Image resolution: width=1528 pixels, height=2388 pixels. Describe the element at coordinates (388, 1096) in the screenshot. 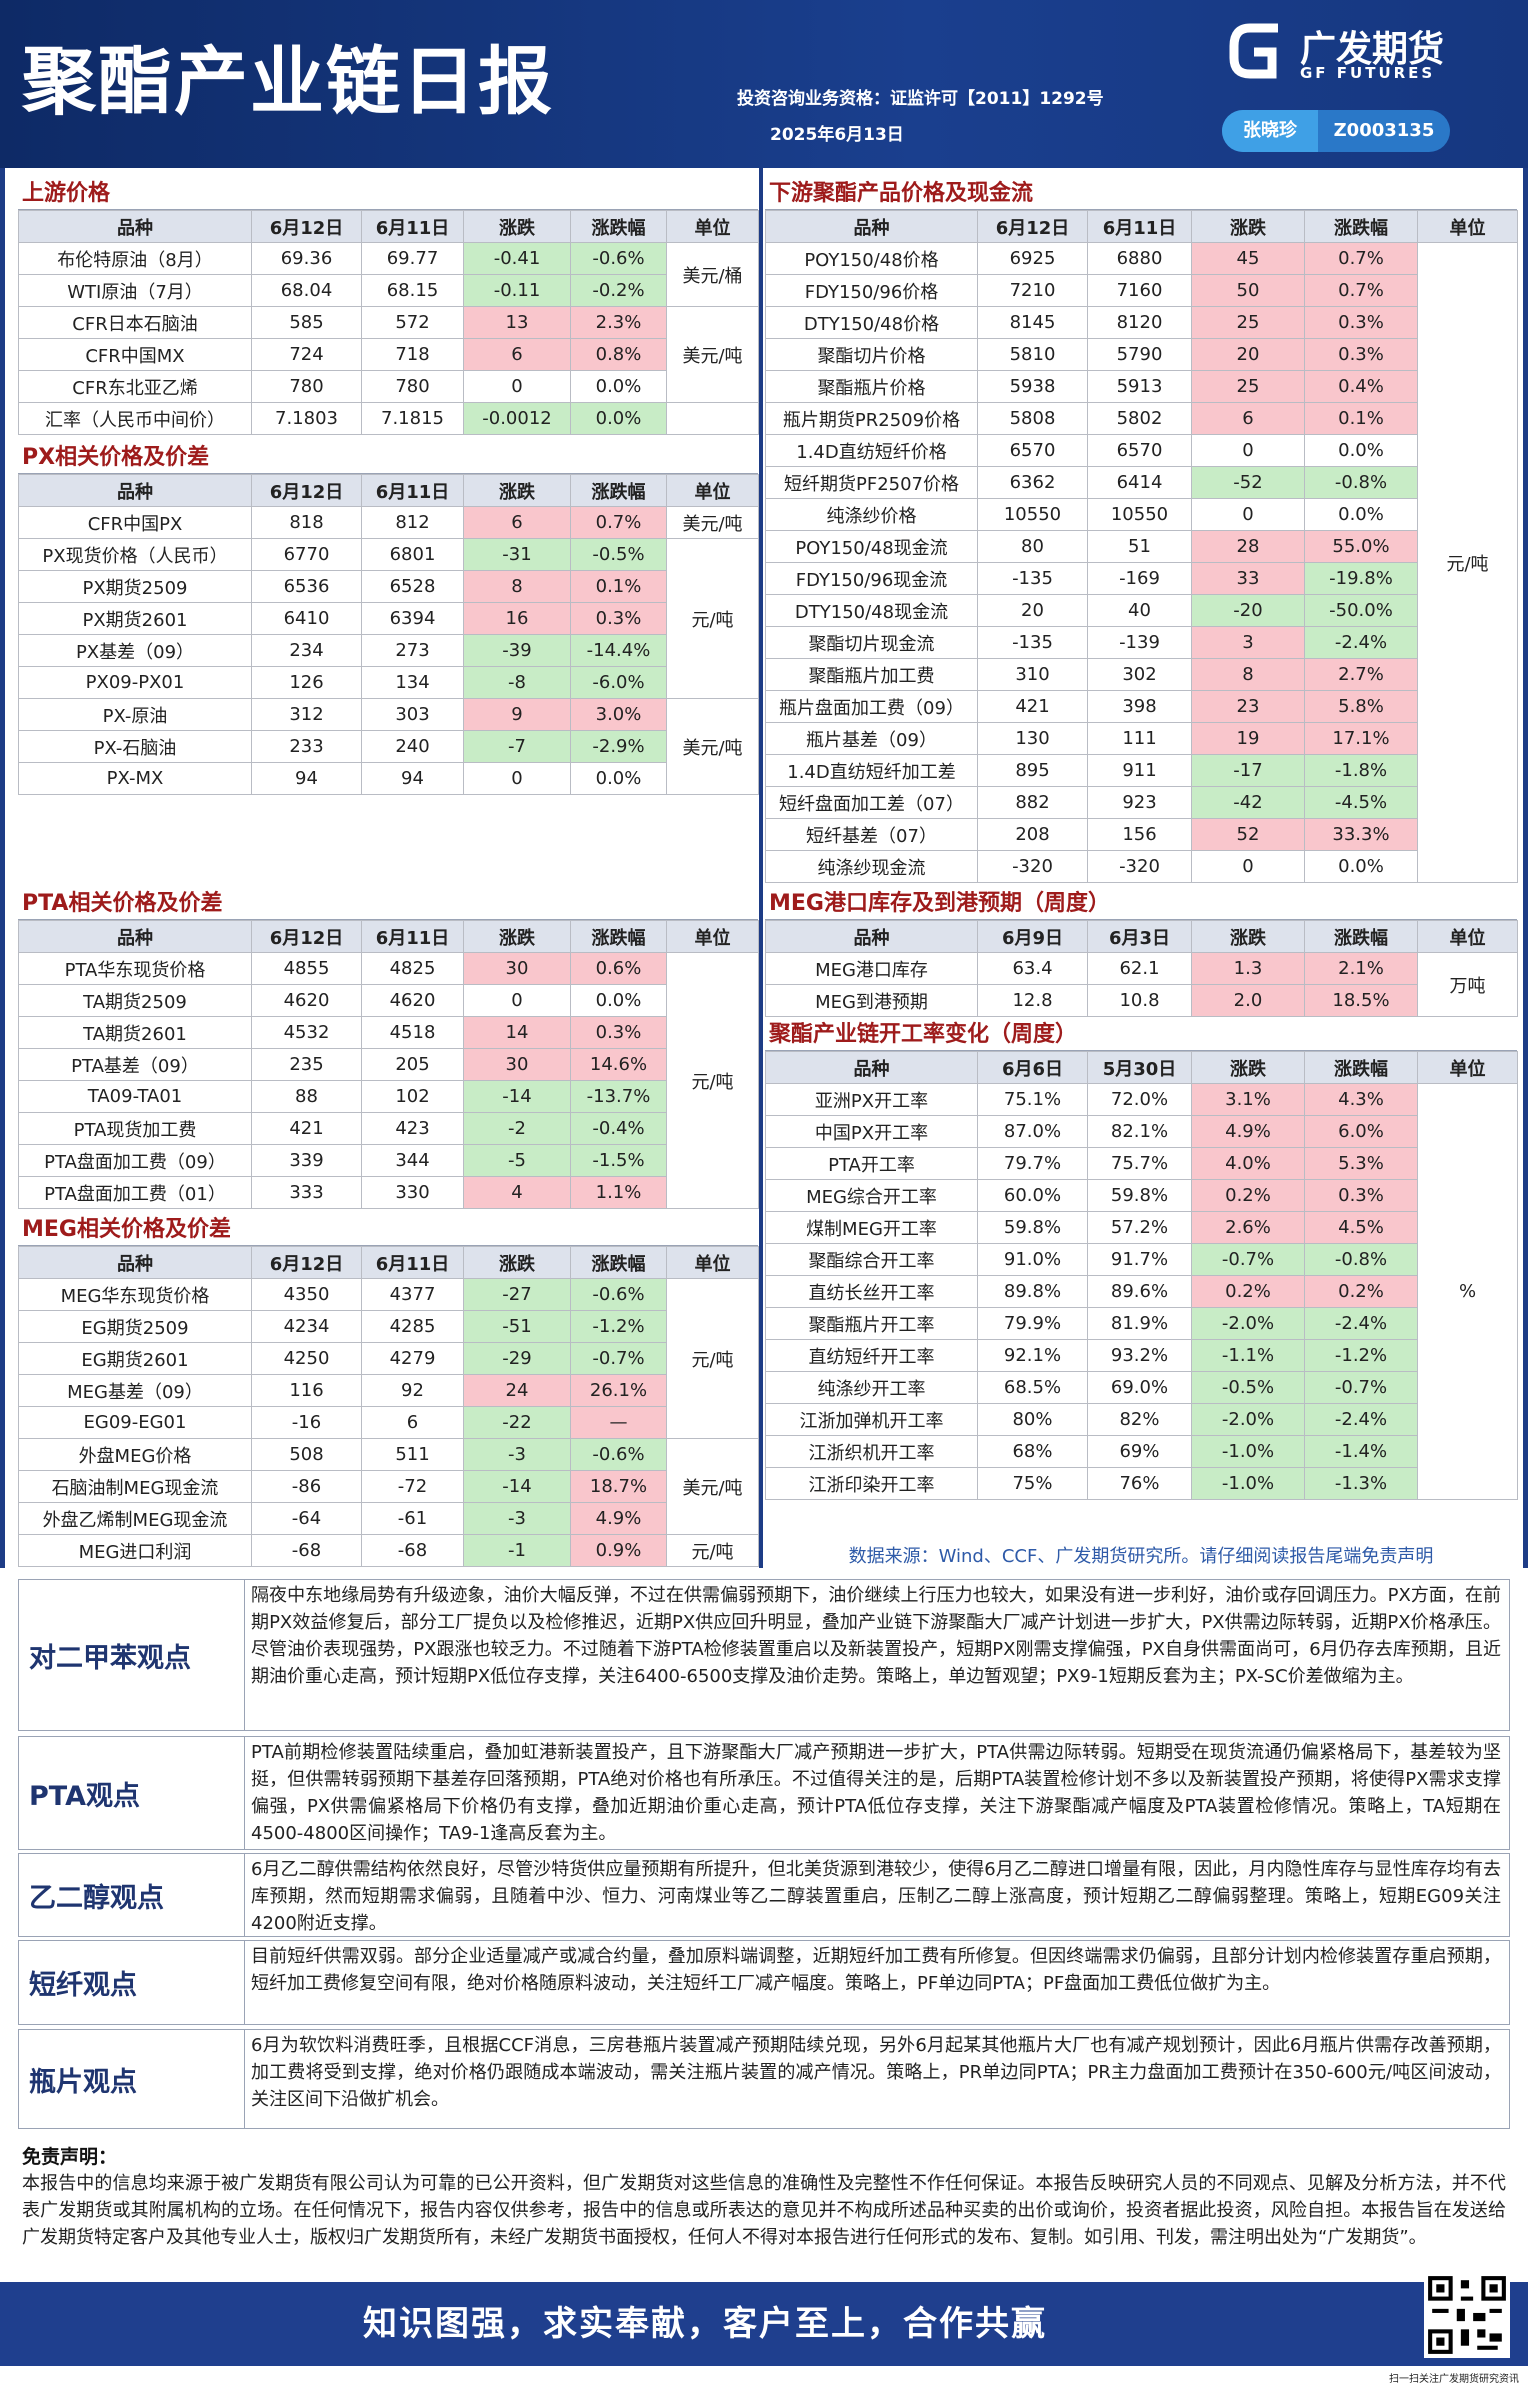

I see `table-row: TA09-TA01 88 102 -14 -13.7%` at that location.